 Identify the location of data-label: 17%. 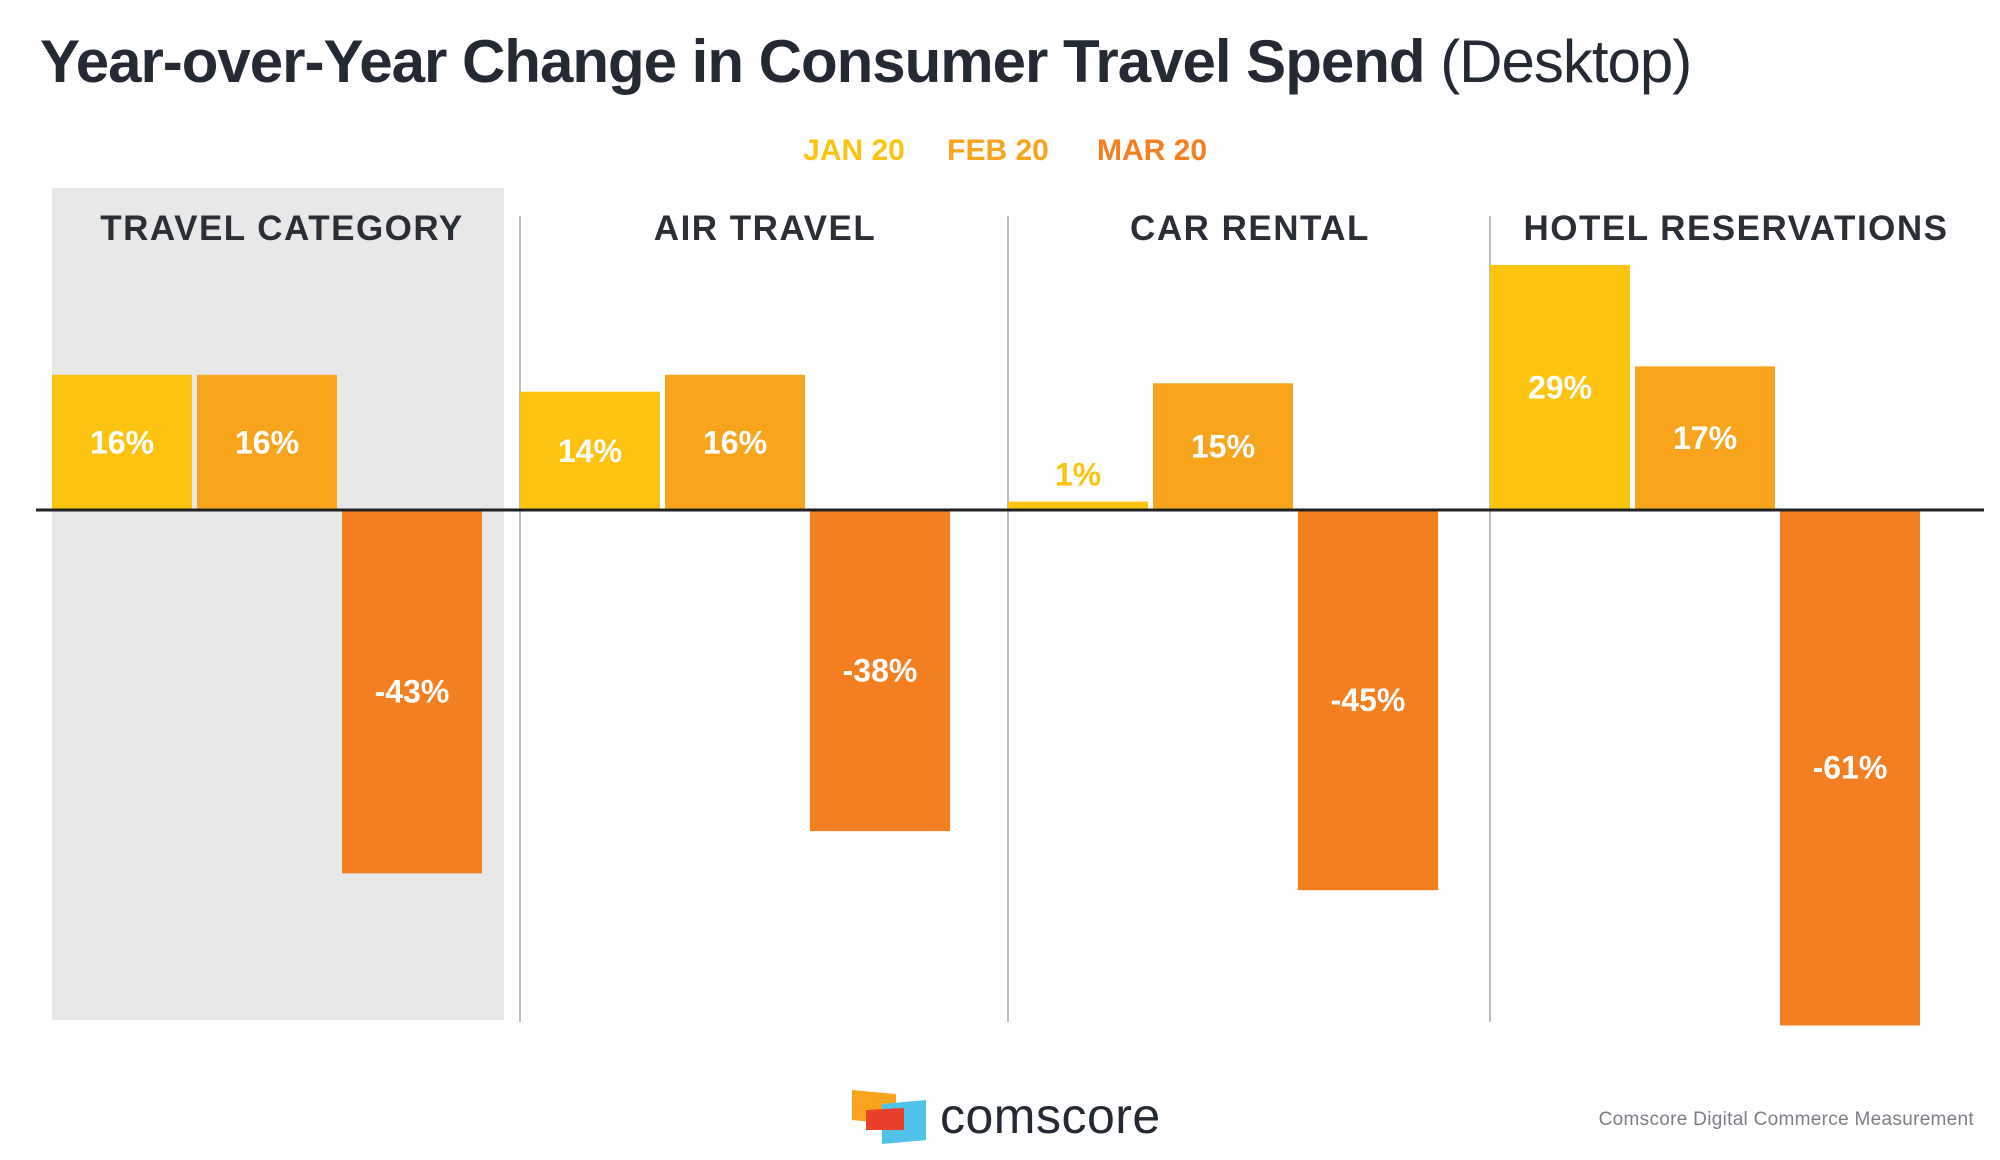
(1705, 438).